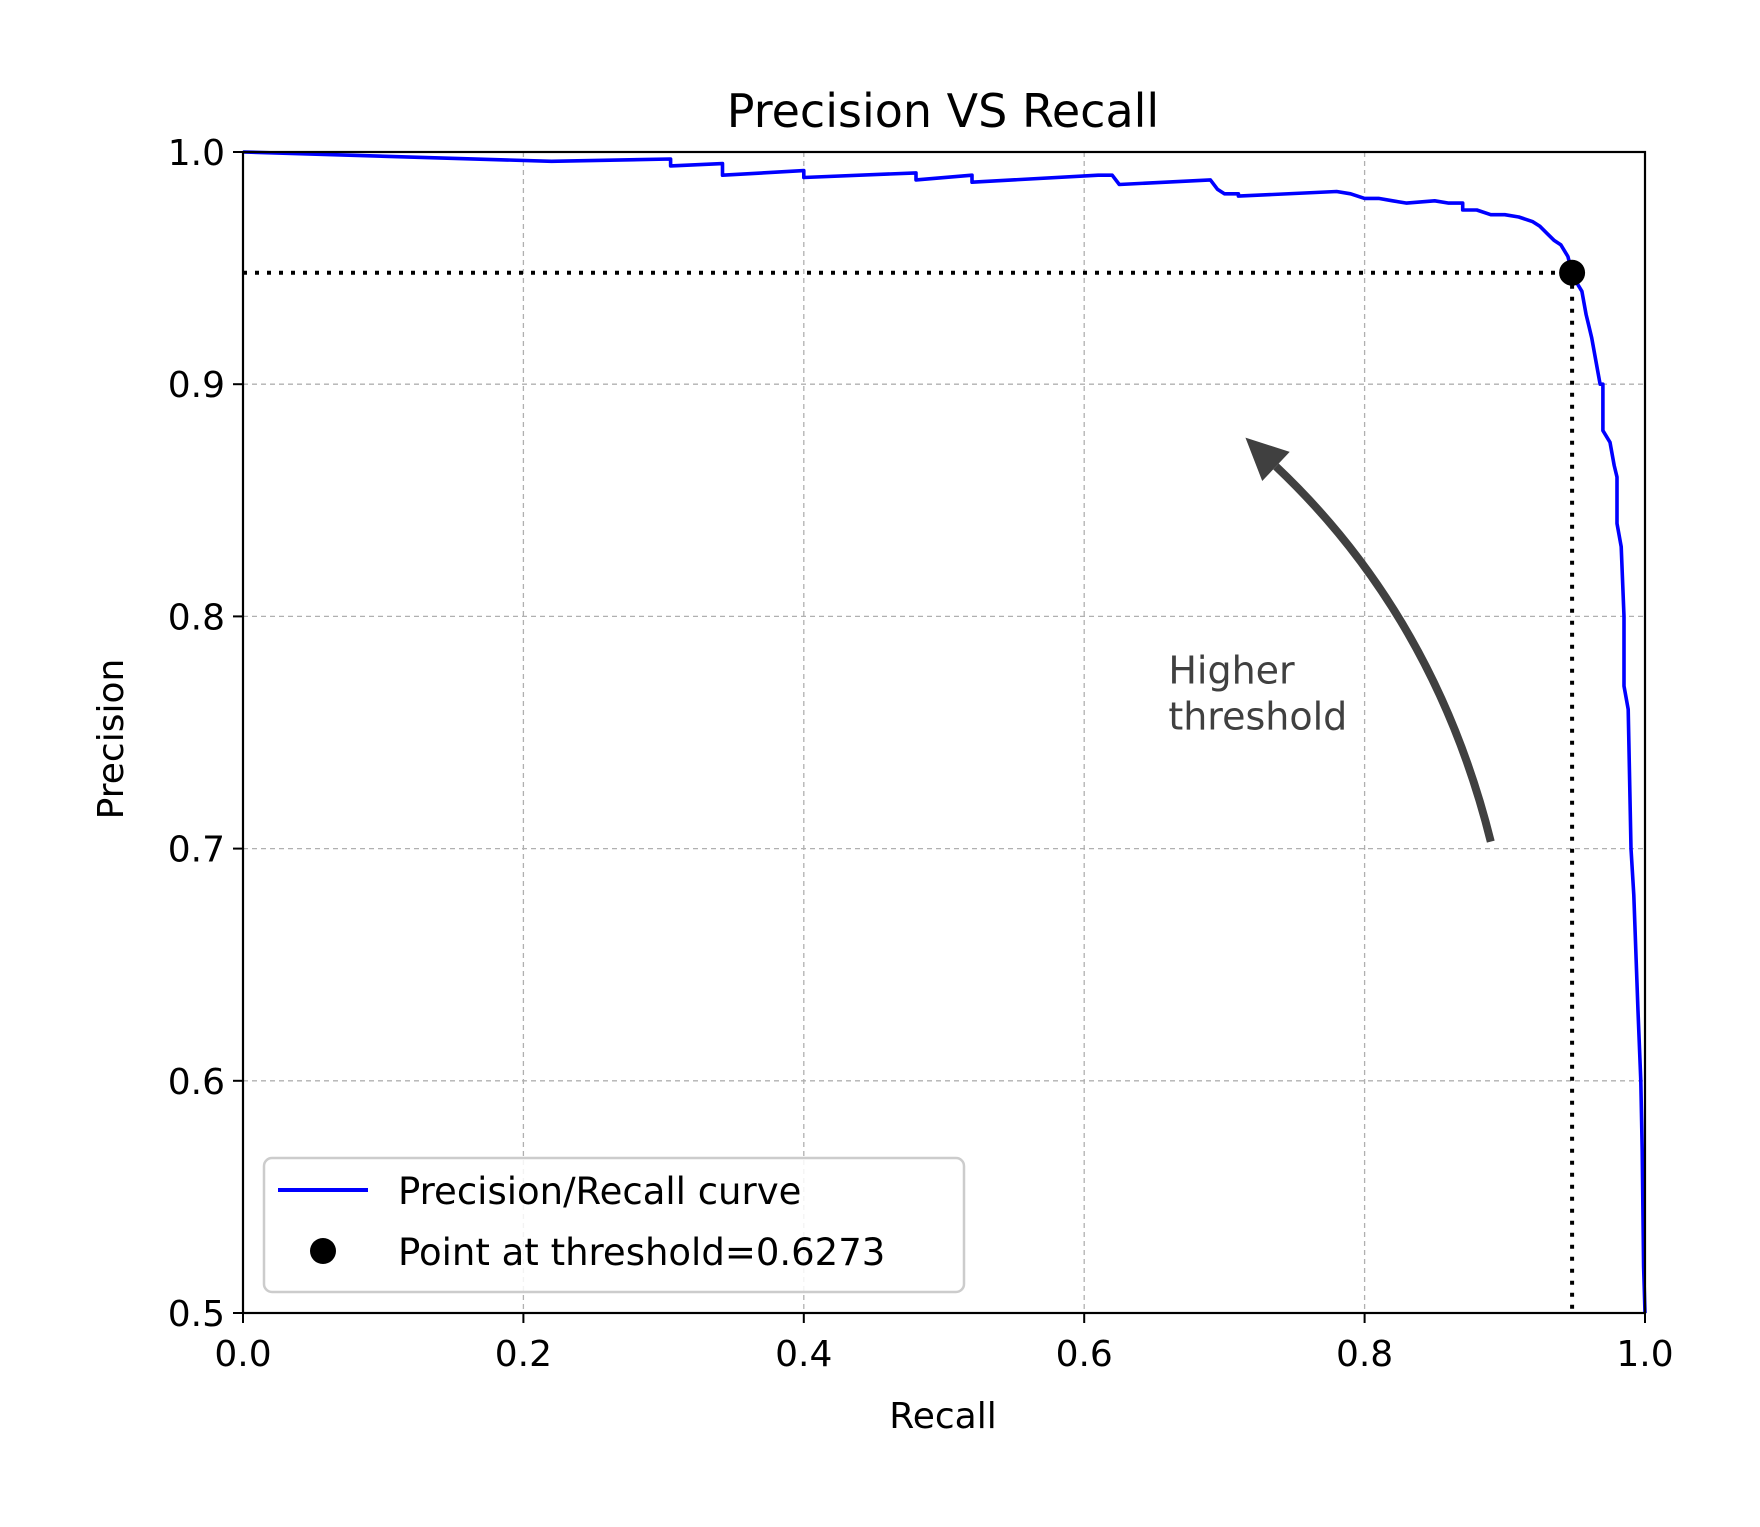  Describe the element at coordinates (1384, 653) in the screenshot. I see `annotation-arrow-shaft` at that location.